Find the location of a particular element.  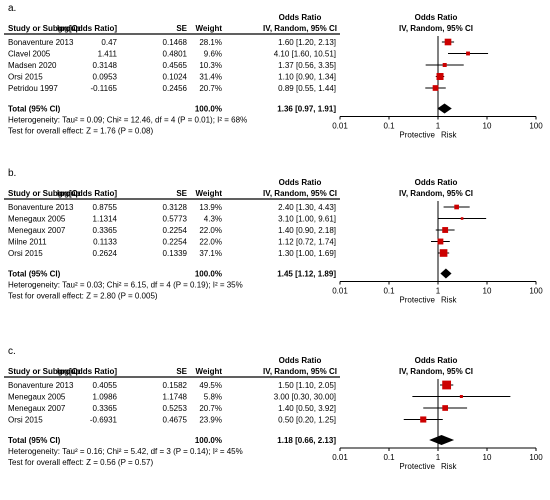

study-logor: 0.1133 is located at coordinates (105, 242).